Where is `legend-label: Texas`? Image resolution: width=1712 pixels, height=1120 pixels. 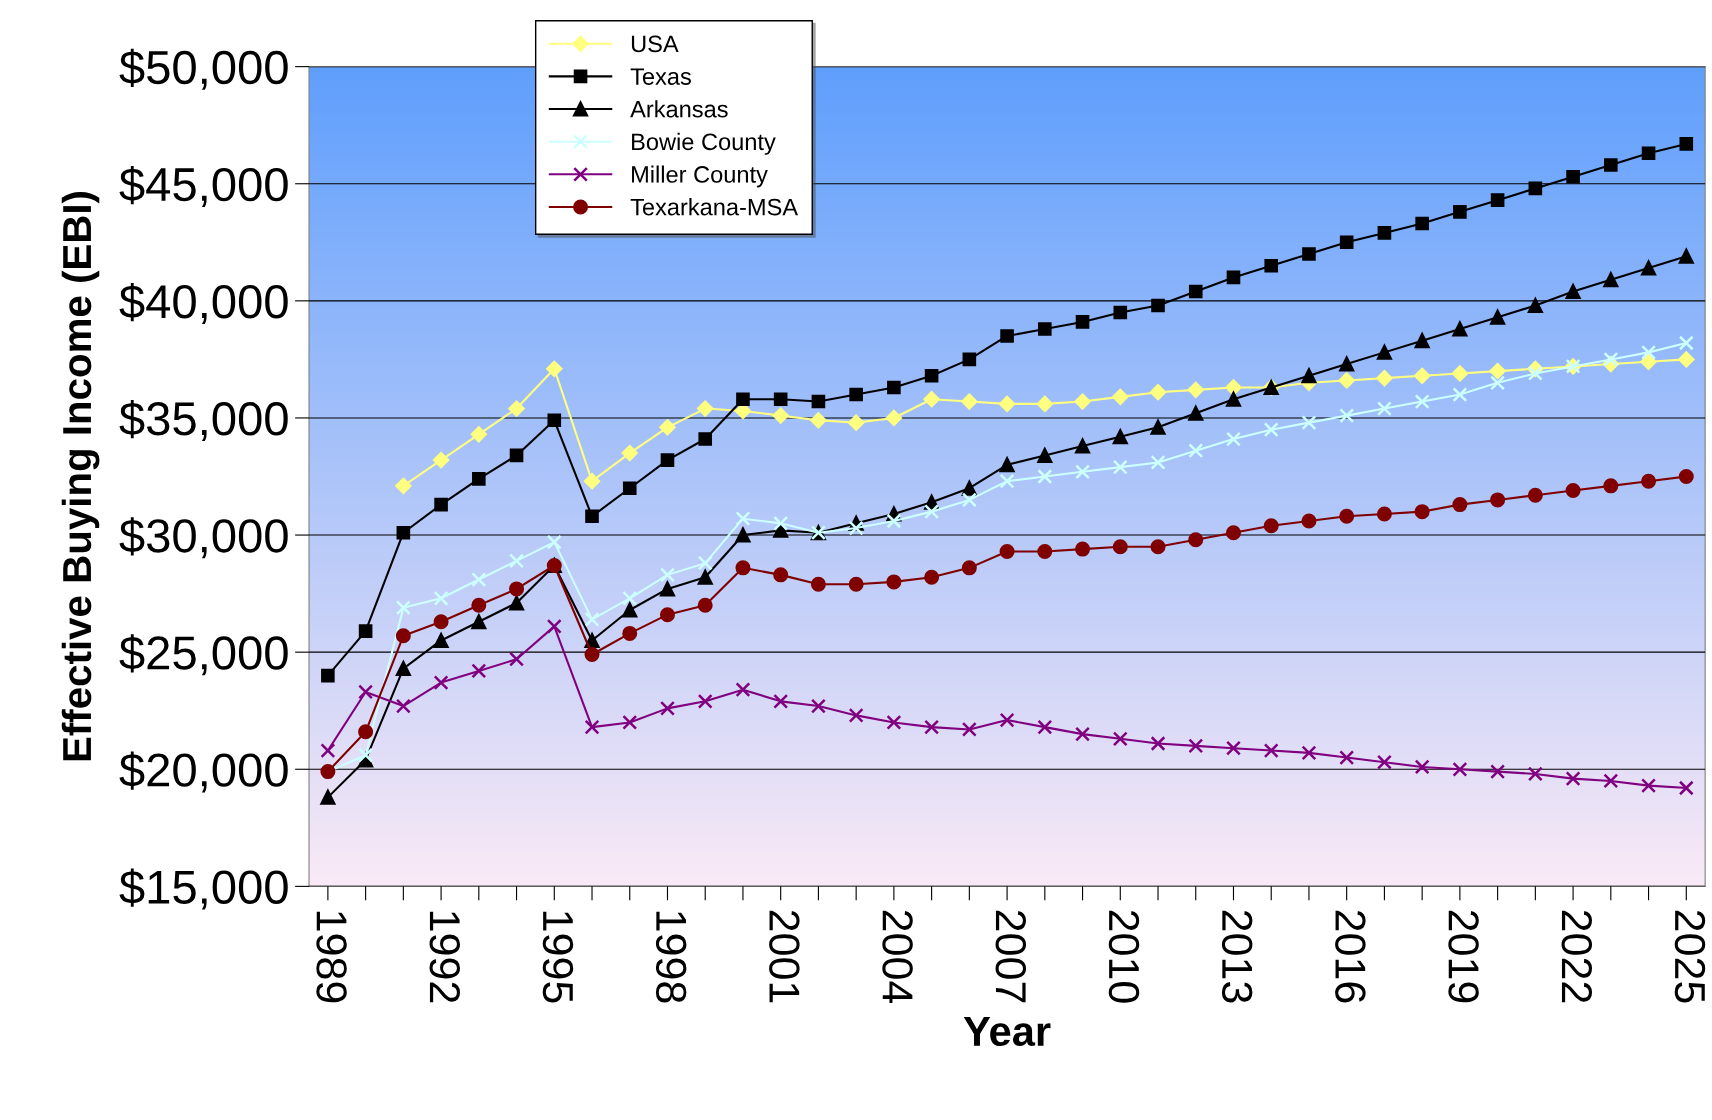 legend-label: Texas is located at coordinates (660, 76).